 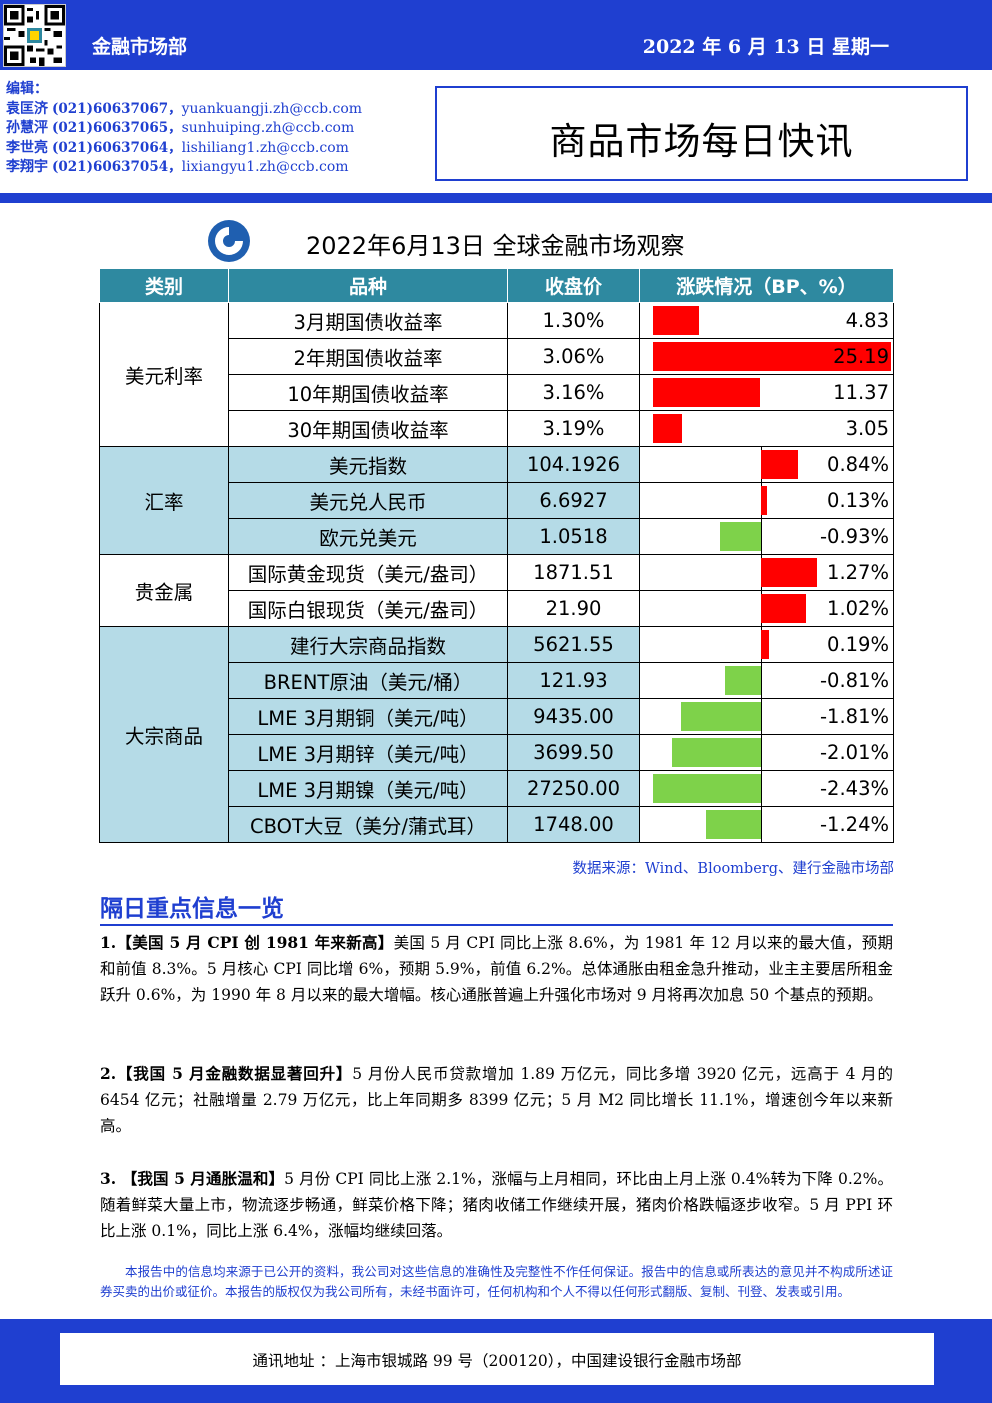 What do you see at coordinates (766, 285) in the screenshot?
I see `col-header-change: 涨跌情况（BP、%）` at bounding box center [766, 285].